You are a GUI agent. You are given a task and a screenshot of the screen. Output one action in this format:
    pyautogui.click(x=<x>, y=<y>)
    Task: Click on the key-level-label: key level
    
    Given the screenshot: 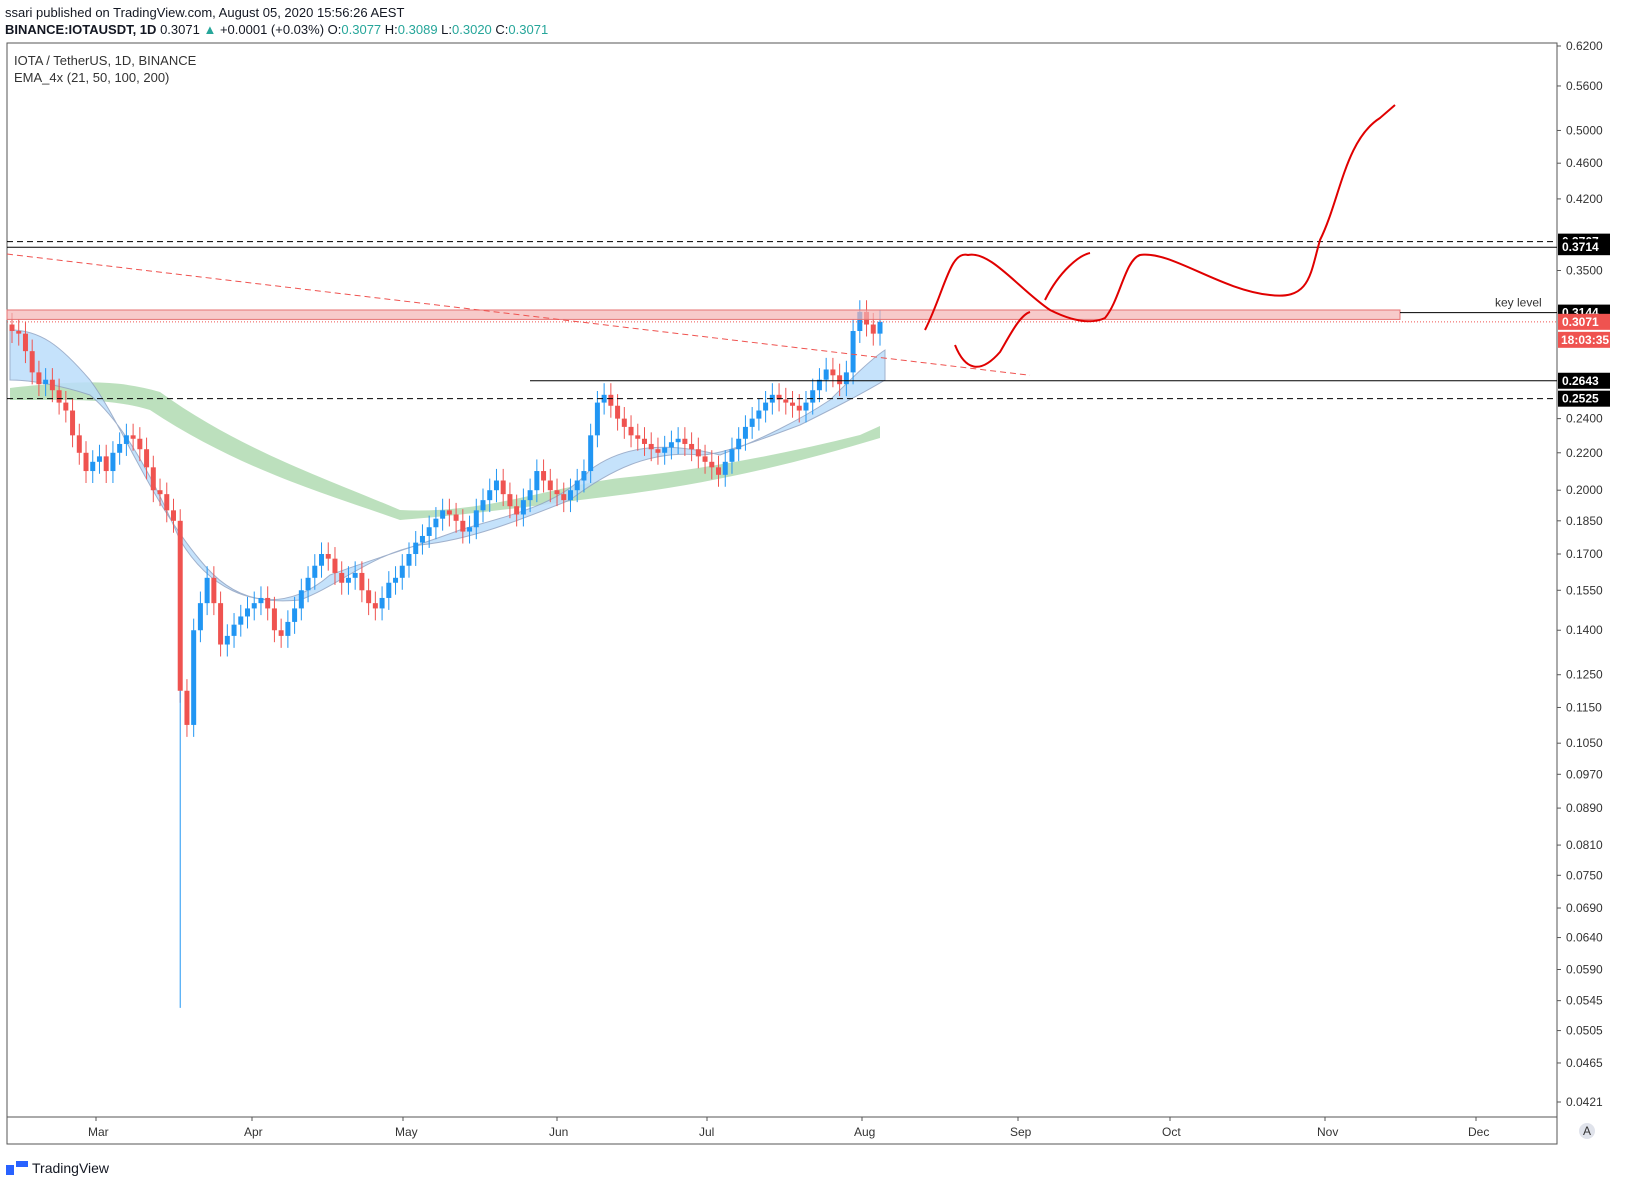 What is the action you would take?
    pyautogui.click(x=1518, y=303)
    